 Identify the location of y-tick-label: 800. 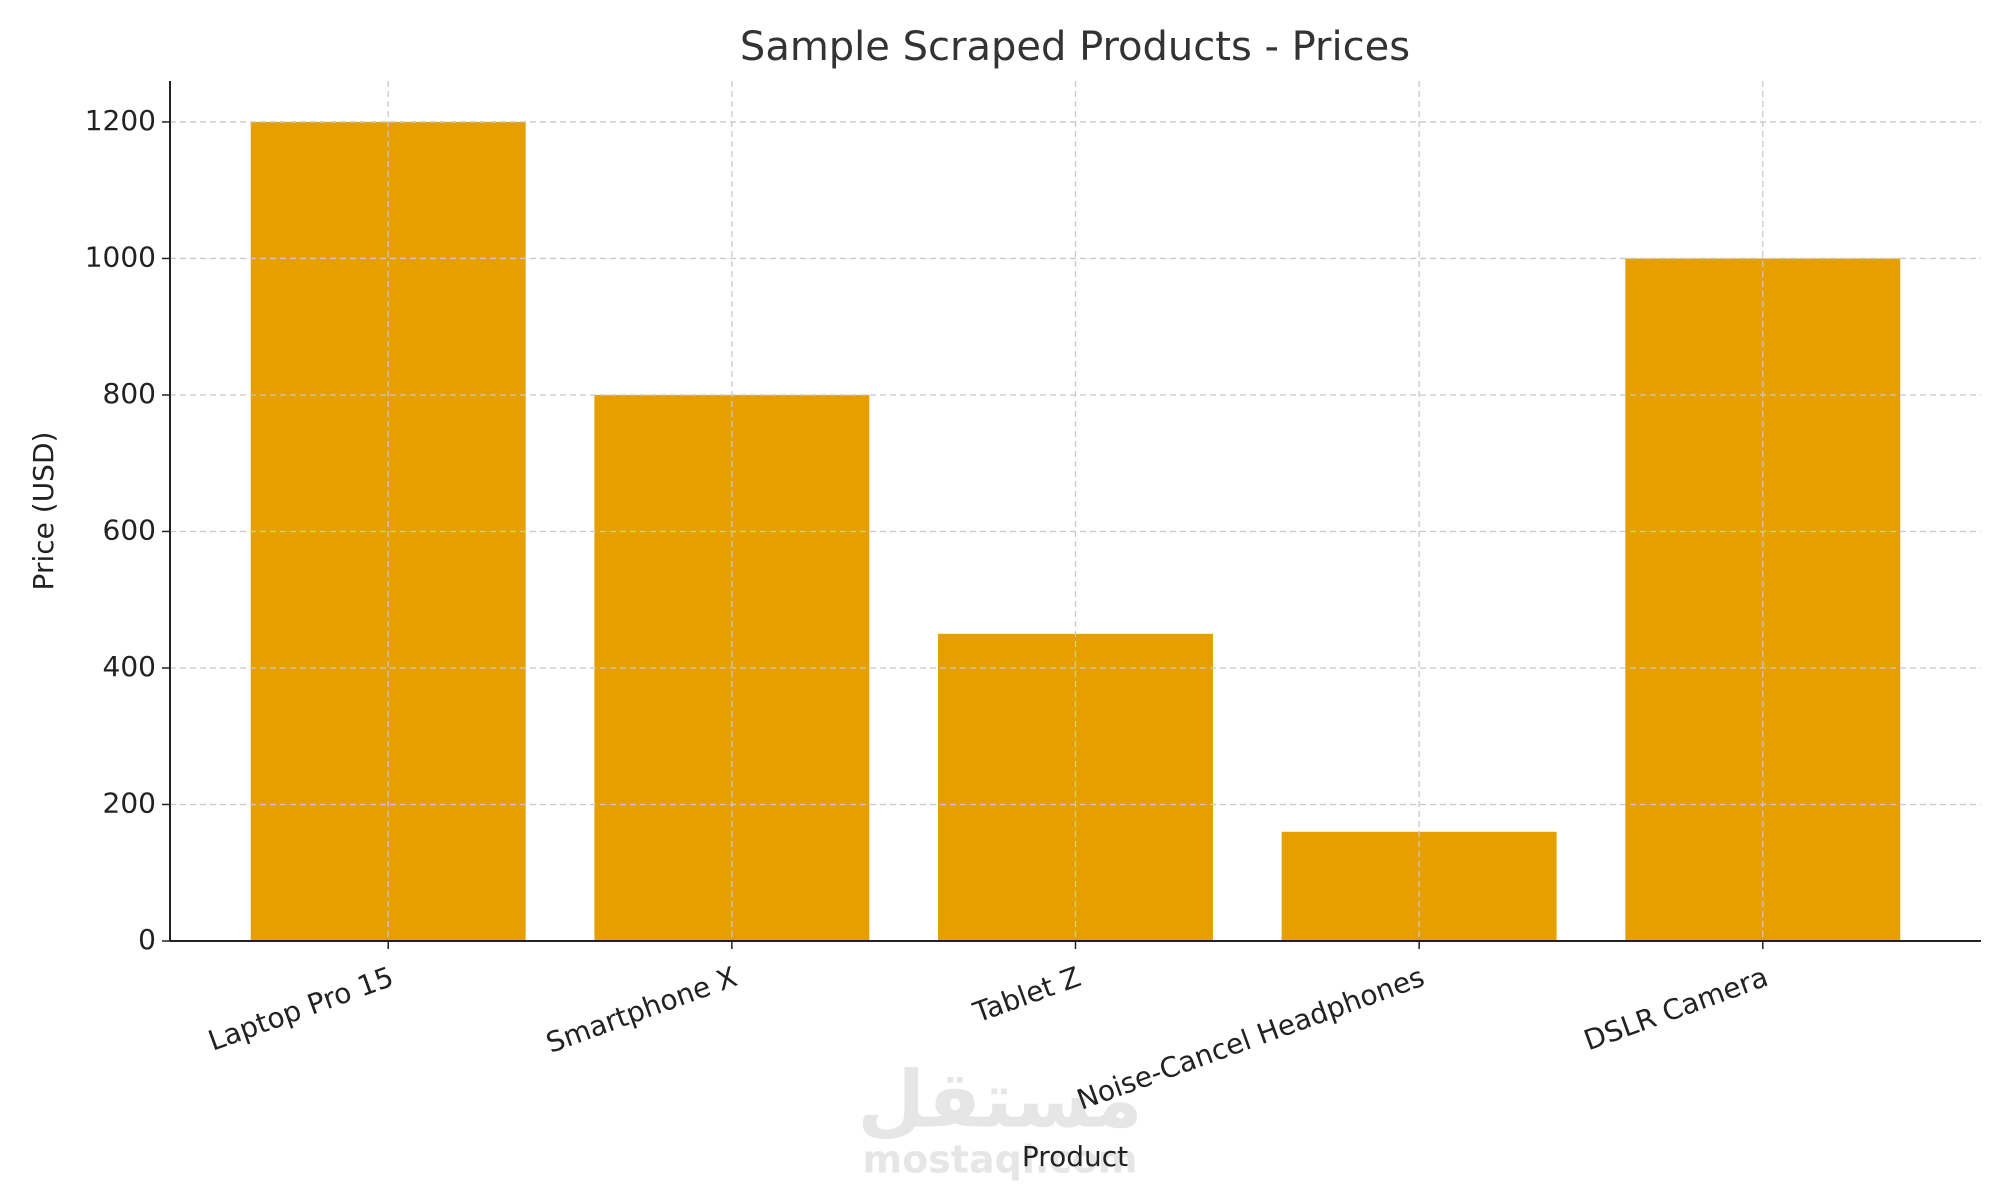
(129, 393).